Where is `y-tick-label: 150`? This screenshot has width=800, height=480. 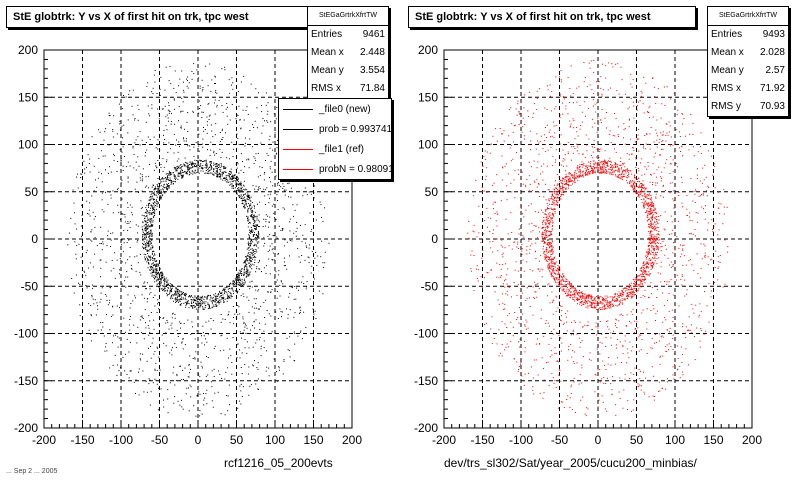 y-tick-label: 150 is located at coordinates (28, 97).